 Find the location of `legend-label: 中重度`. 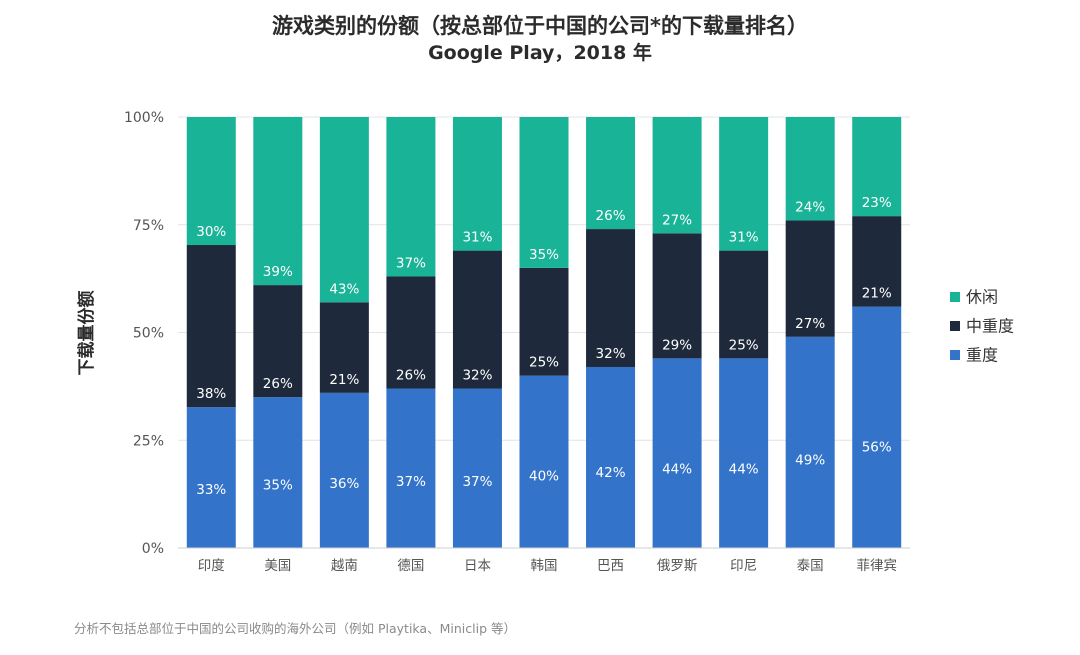

legend-label: 中重度 is located at coordinates (990, 326).